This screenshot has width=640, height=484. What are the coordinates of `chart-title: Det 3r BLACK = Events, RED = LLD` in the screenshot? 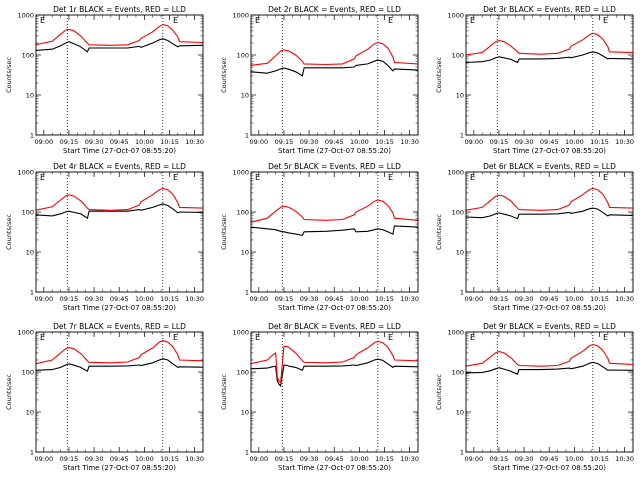 It's located at (549, 9).